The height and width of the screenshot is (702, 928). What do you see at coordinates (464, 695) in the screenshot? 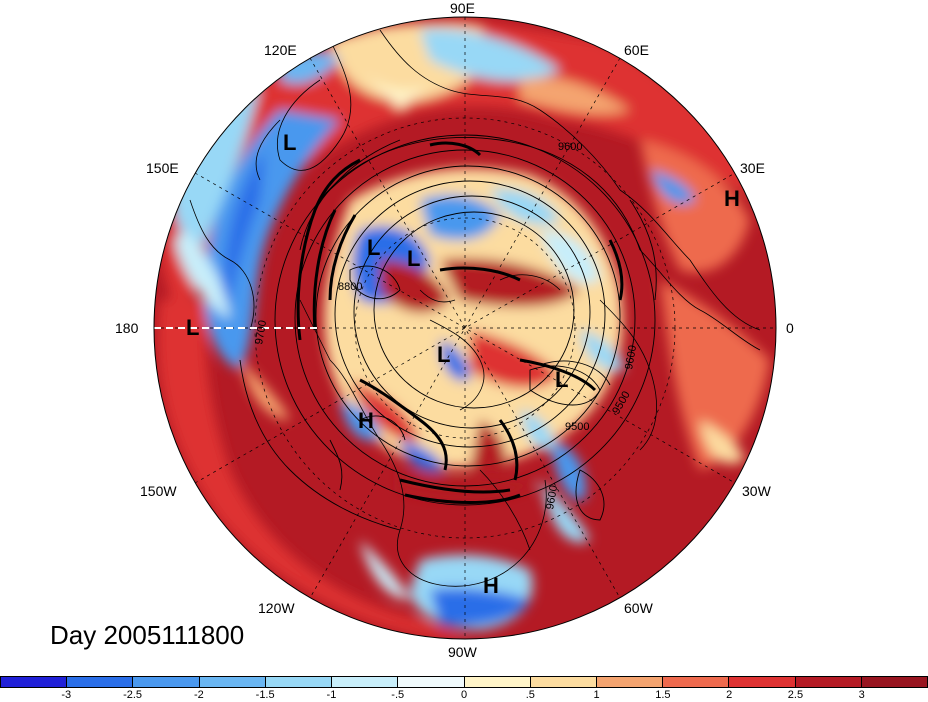
I see `colorbar-tick-label: 0` at bounding box center [464, 695].